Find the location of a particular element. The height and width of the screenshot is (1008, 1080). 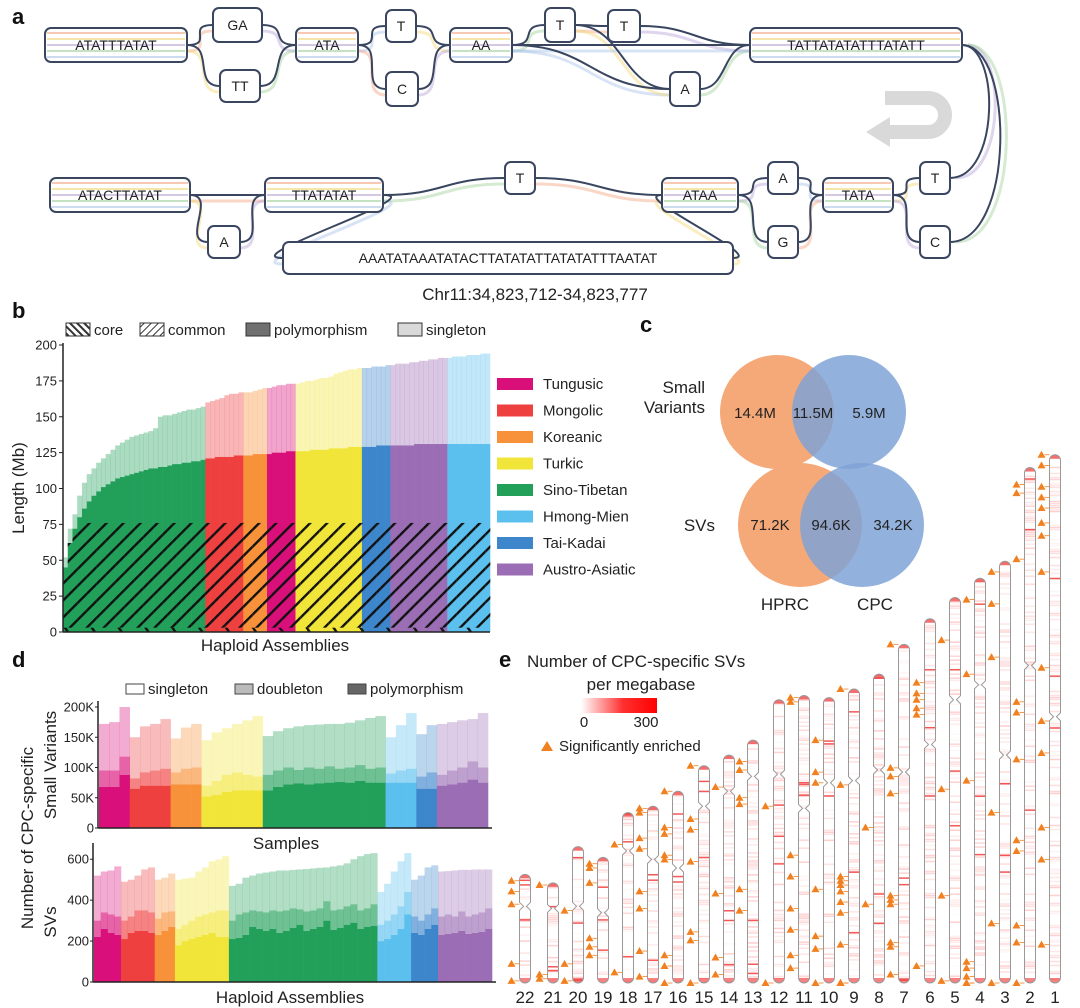

chromosome-21: 21 is located at coordinates (548, 944).